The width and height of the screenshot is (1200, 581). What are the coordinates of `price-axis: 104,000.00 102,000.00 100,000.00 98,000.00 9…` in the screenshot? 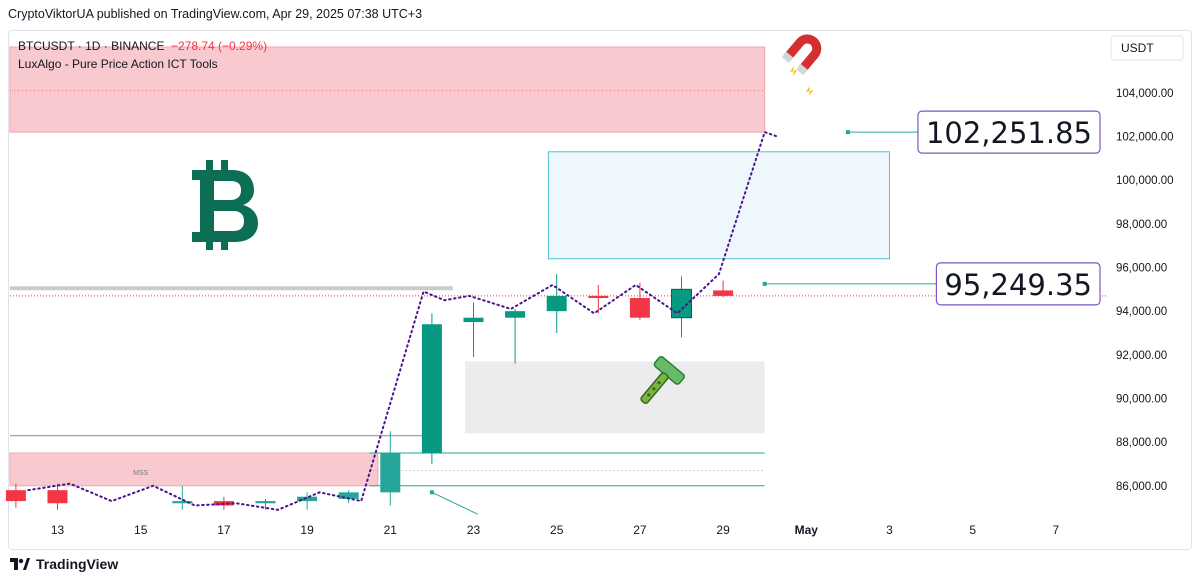 It's located at (1145, 290).